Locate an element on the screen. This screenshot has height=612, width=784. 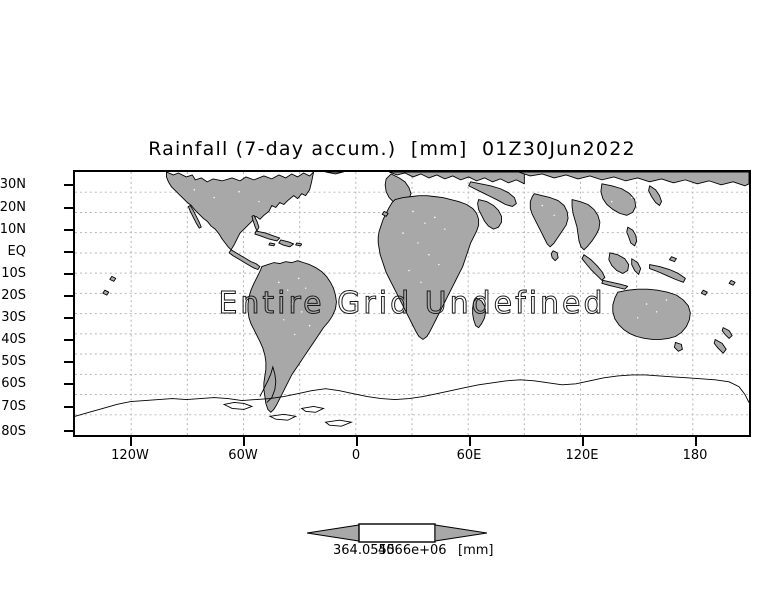
land-cuba is located at coordinates (267, 236).